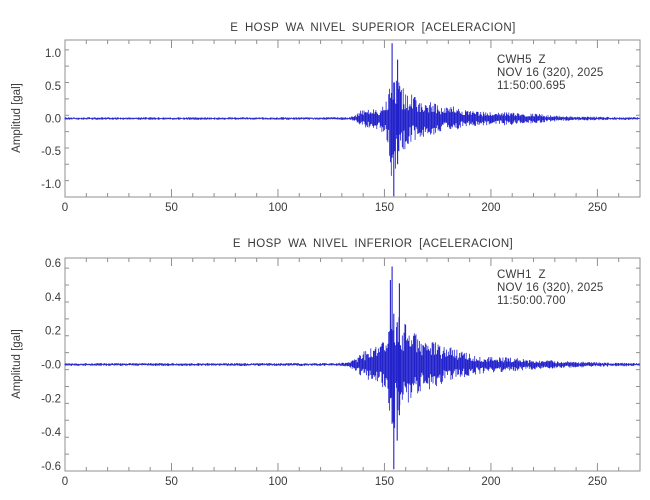 This screenshot has width=650, height=500. I want to click on y-tick-label: 0.6, so click(53, 264).